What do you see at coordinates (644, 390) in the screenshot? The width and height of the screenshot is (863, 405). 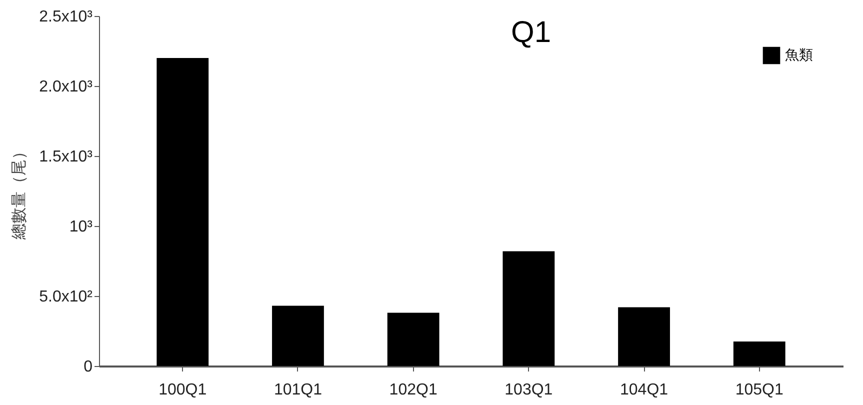 I see `x-tick-label: 104Q1` at bounding box center [644, 390].